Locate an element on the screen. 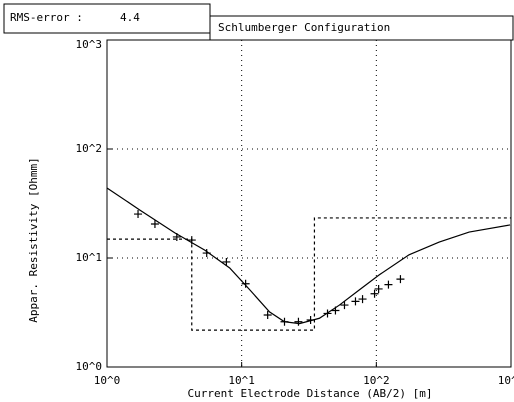 This screenshot has height=402, width=514. y-axis-label: Appar. Resistivity [Ohmm] is located at coordinates (33, 240).